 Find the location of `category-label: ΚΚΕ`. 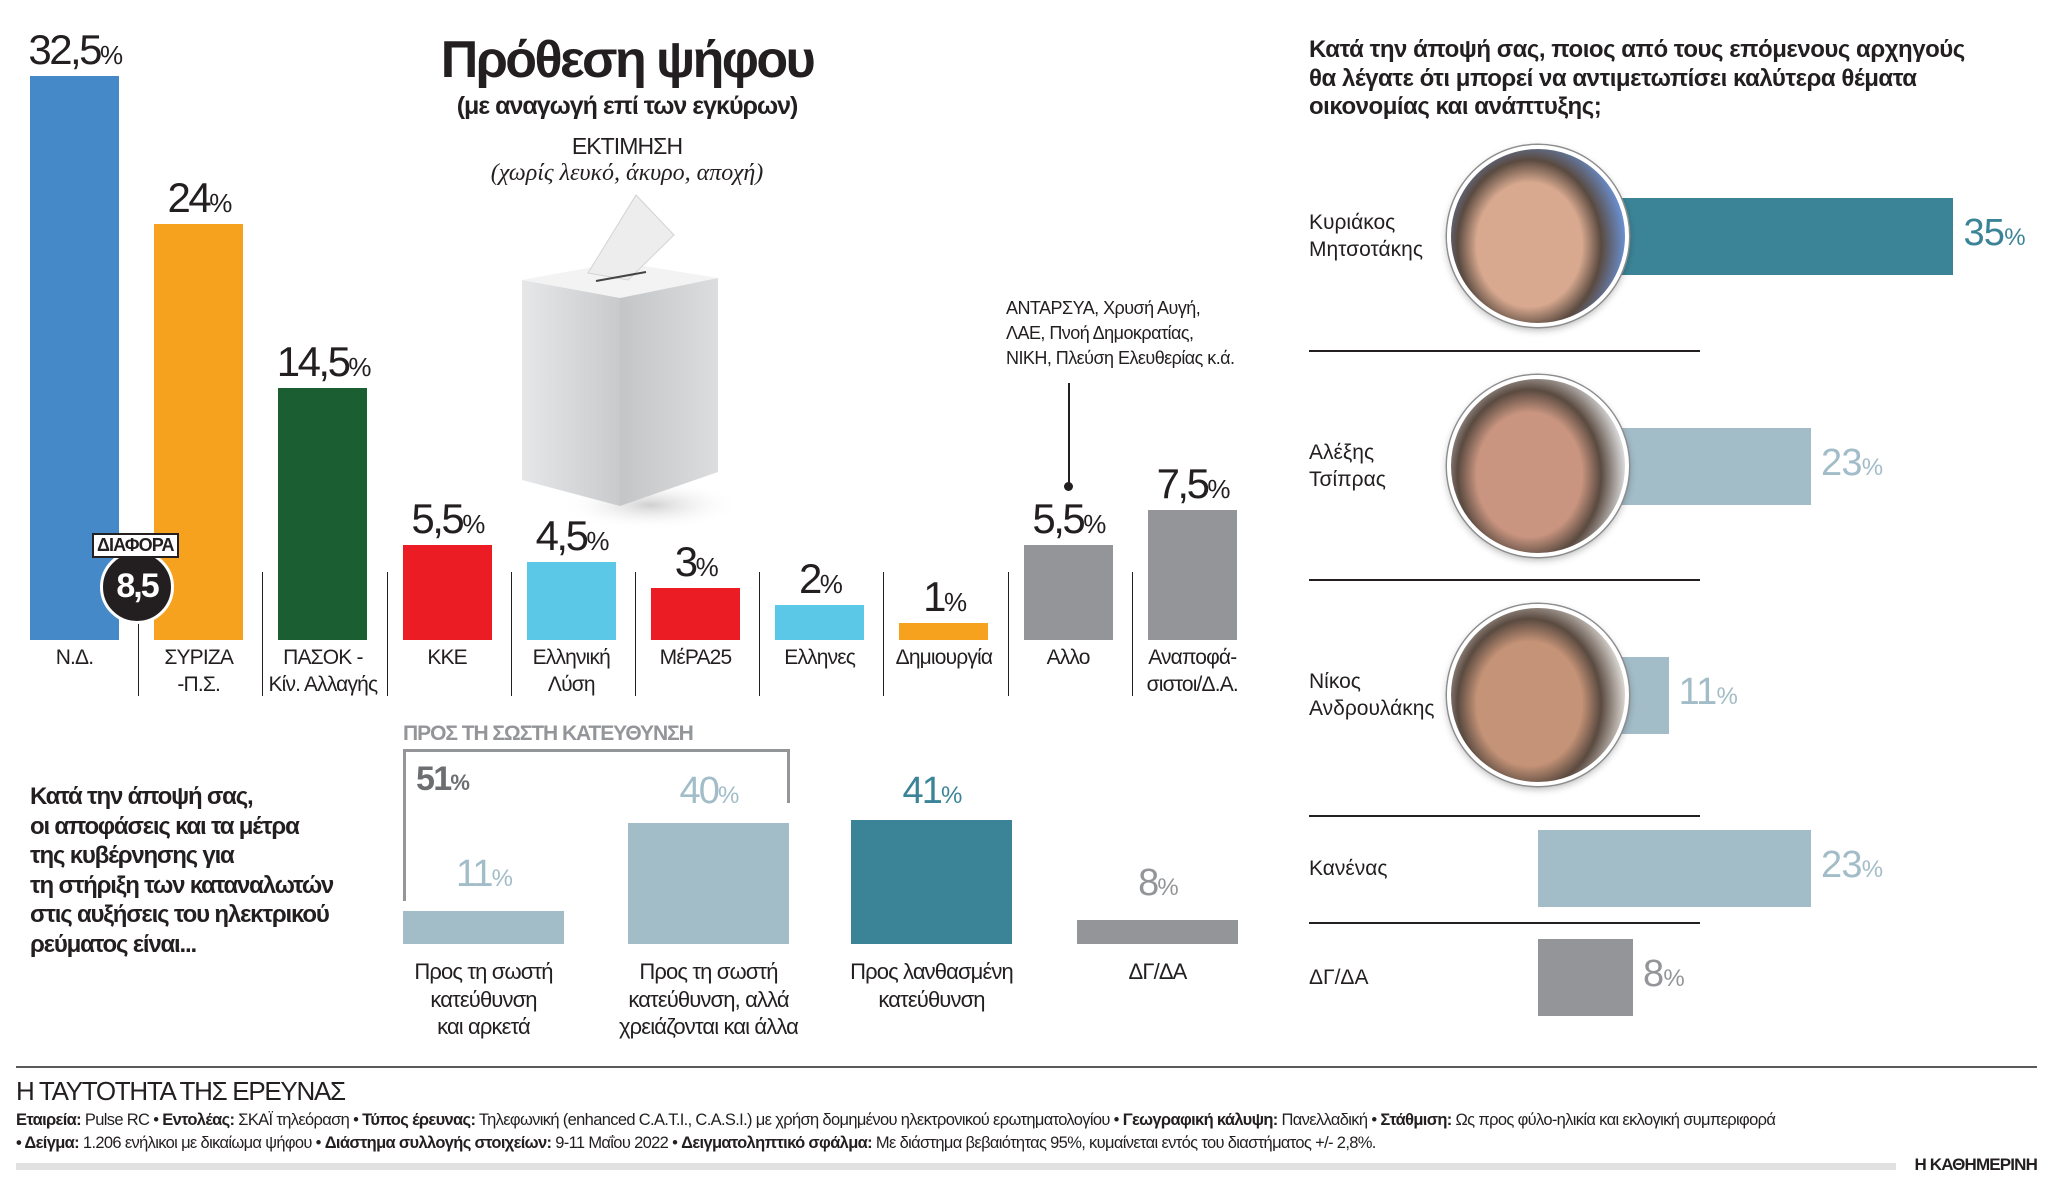

category-label: ΚΚΕ is located at coordinates (447, 657).